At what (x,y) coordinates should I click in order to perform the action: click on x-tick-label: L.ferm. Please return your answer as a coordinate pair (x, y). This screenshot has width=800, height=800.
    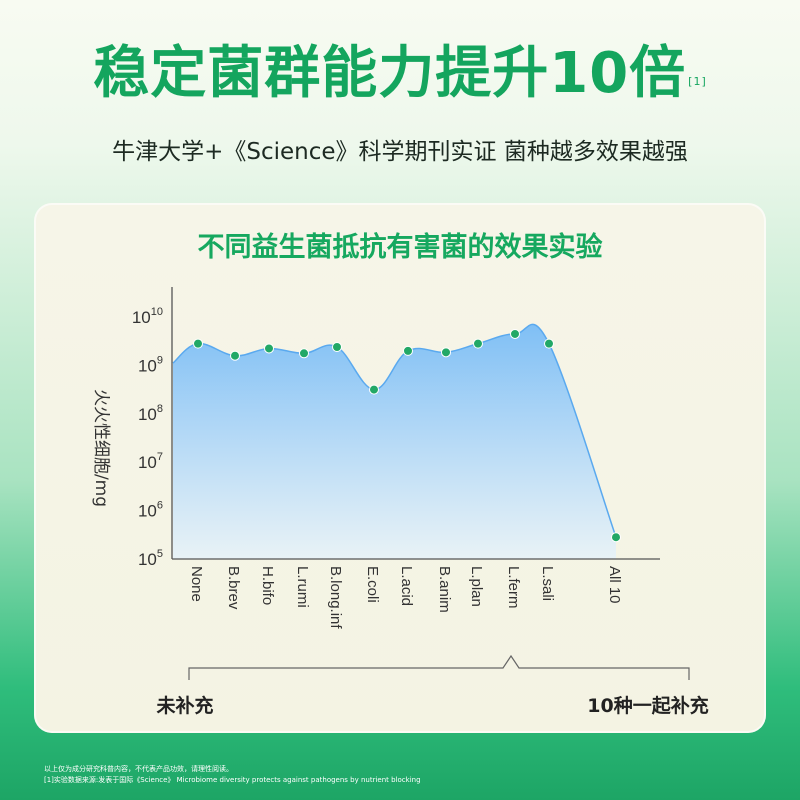
    Looking at the image, I should click on (513, 587).